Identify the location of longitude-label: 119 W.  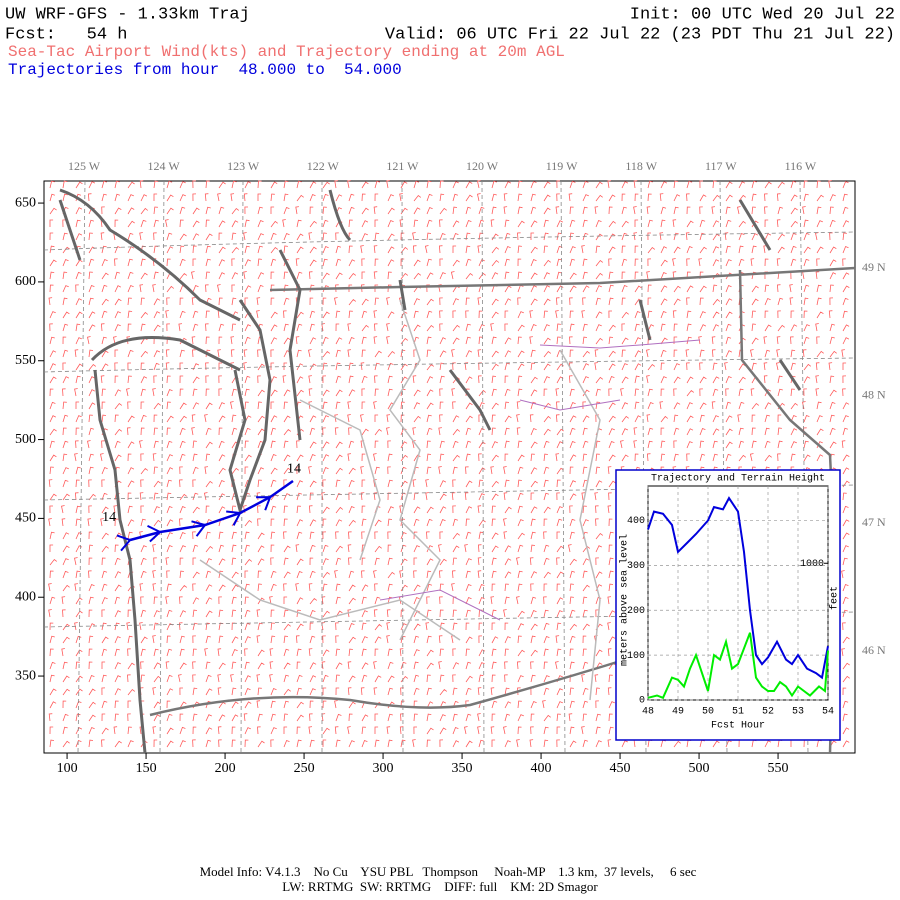
(562, 166).